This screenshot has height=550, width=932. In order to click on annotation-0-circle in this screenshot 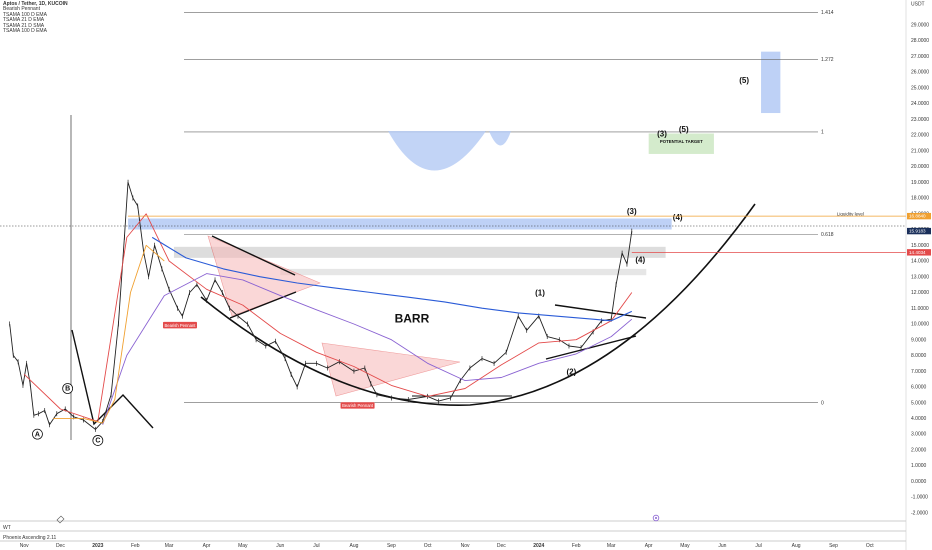, I will do `click(37, 434)`.